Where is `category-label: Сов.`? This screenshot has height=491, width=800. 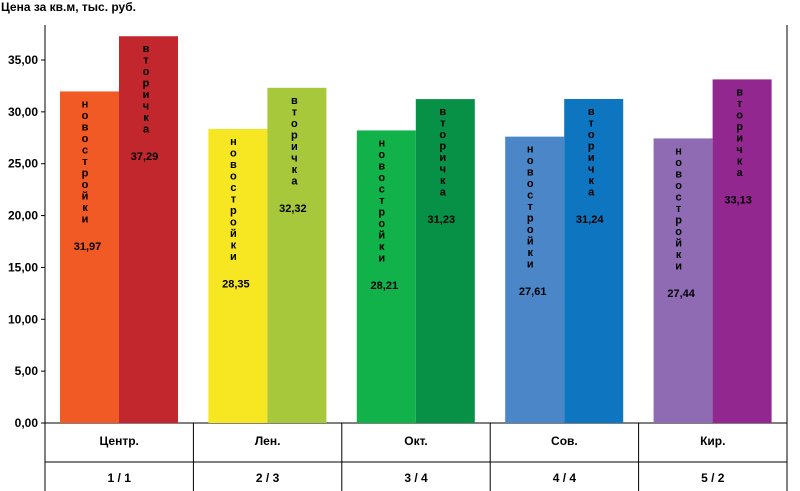
category-label: Сов. is located at coordinates (564, 441).